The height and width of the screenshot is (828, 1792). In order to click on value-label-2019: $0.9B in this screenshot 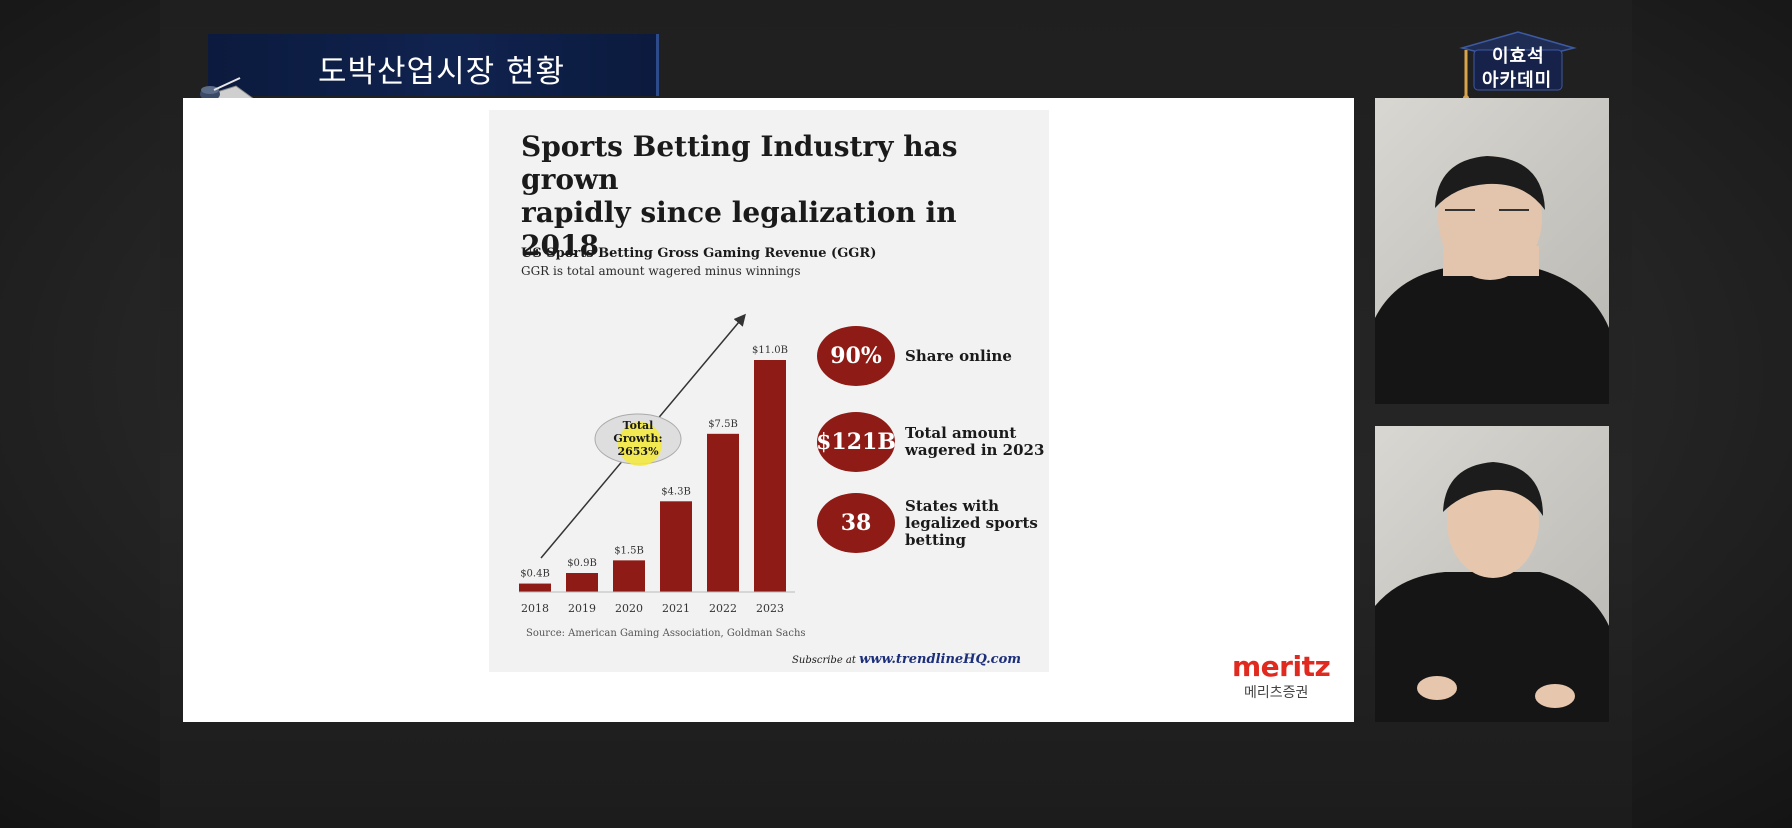, I will do `click(582, 563)`.